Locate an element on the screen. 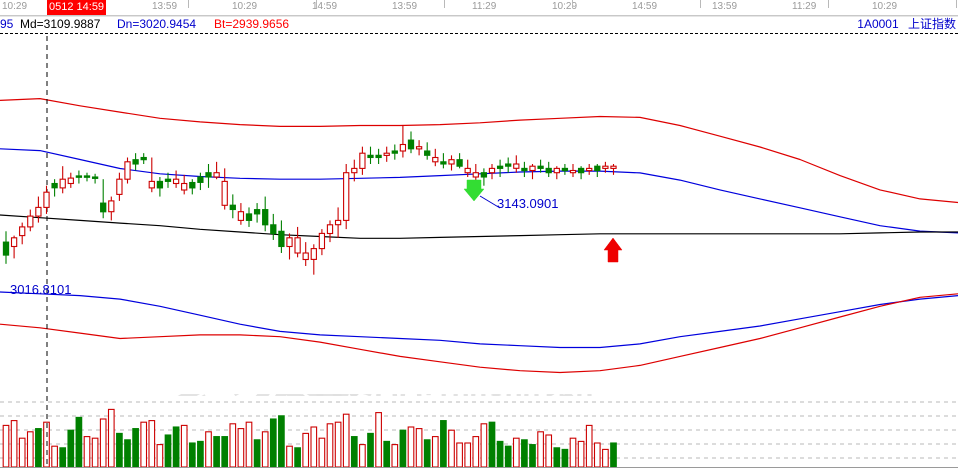 The width and height of the screenshot is (958, 468). symbol-header: 1A0001 上证指数 is located at coordinates (906, 24).